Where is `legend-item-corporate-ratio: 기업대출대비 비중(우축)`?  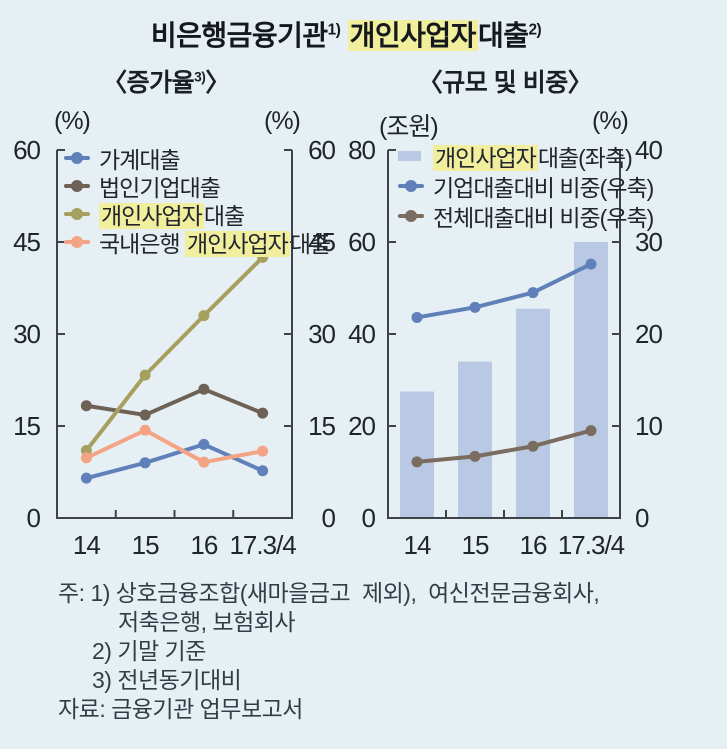
legend-item-corporate-ratio: 기업대출대비 비중(우축) is located at coordinates (526, 186).